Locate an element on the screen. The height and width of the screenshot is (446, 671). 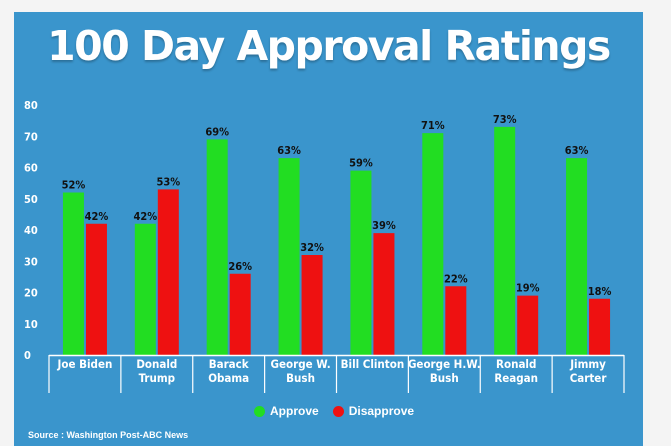
category-label: George W. is located at coordinates (300, 364).